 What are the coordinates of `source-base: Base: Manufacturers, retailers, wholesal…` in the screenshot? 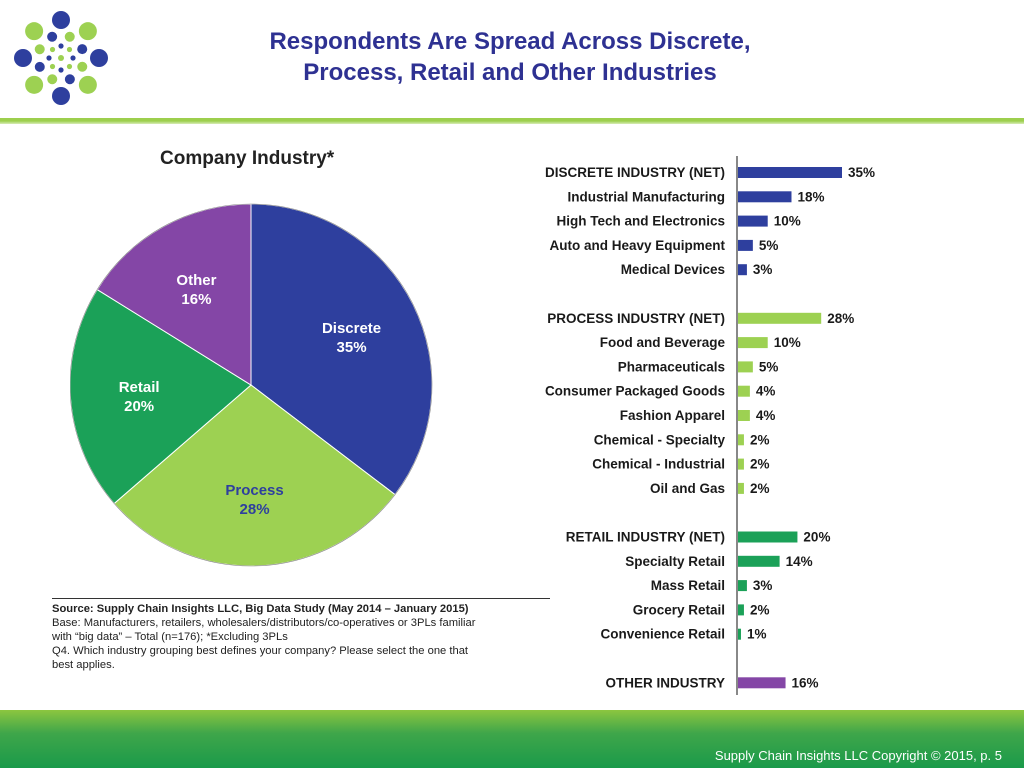 It's located at (264, 623).